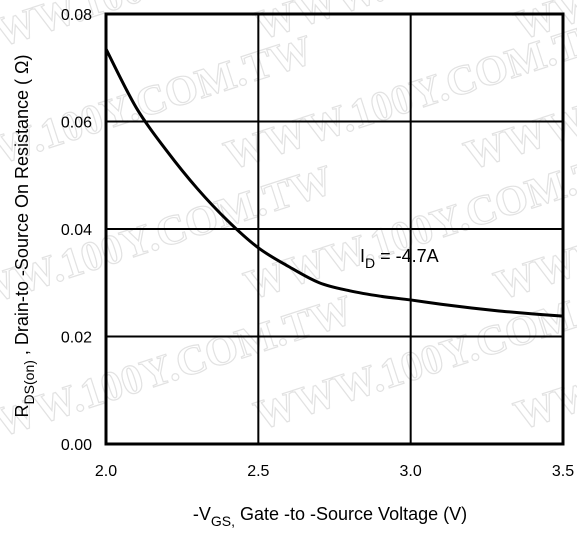 Image resolution: width=577 pixels, height=536 pixels. What do you see at coordinates (76, 338) in the screenshot?
I see `y-tick-label: 0.02` at bounding box center [76, 338].